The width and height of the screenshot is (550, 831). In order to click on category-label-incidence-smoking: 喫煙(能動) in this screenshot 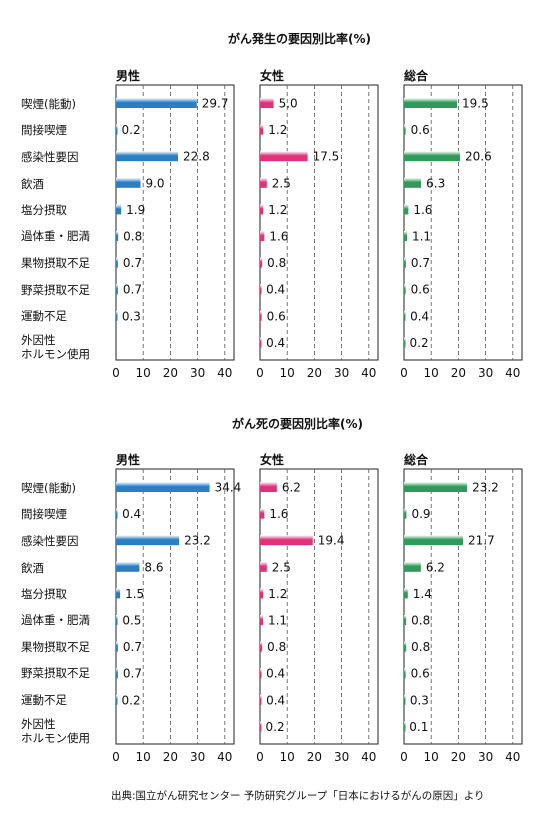, I will do `click(48, 104)`.